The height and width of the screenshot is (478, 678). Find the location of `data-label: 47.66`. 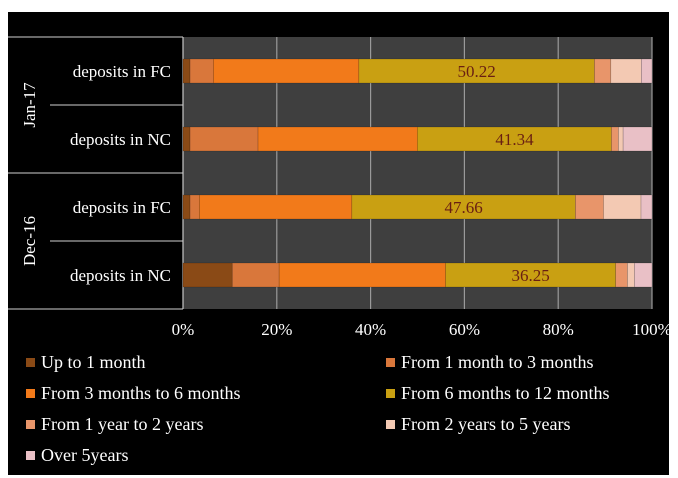

data-label: 47.66 is located at coordinates (463, 207).